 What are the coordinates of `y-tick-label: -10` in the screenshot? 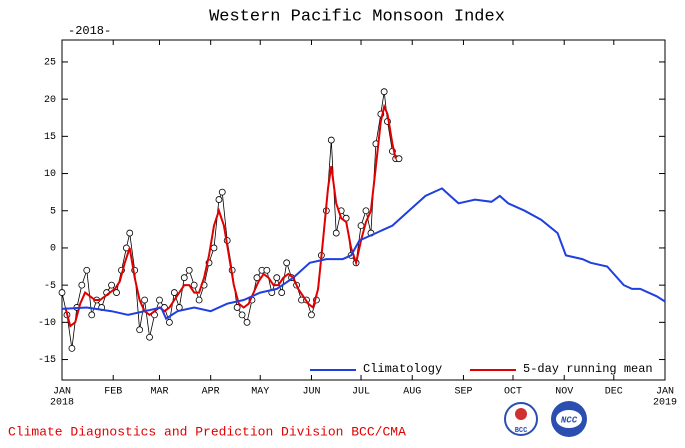 It's located at (47, 323).